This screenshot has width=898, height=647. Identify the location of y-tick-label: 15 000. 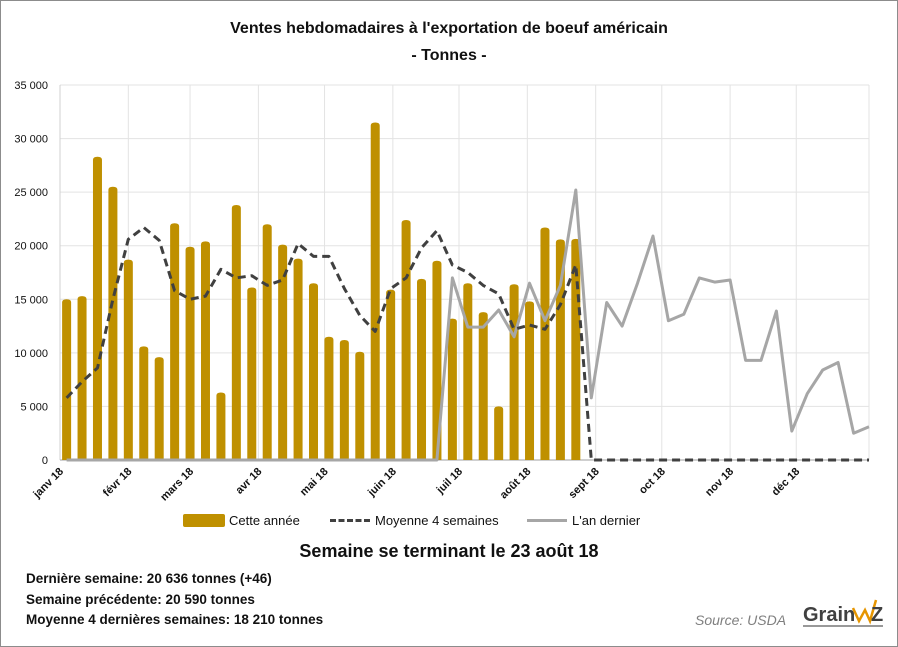
(31, 300).